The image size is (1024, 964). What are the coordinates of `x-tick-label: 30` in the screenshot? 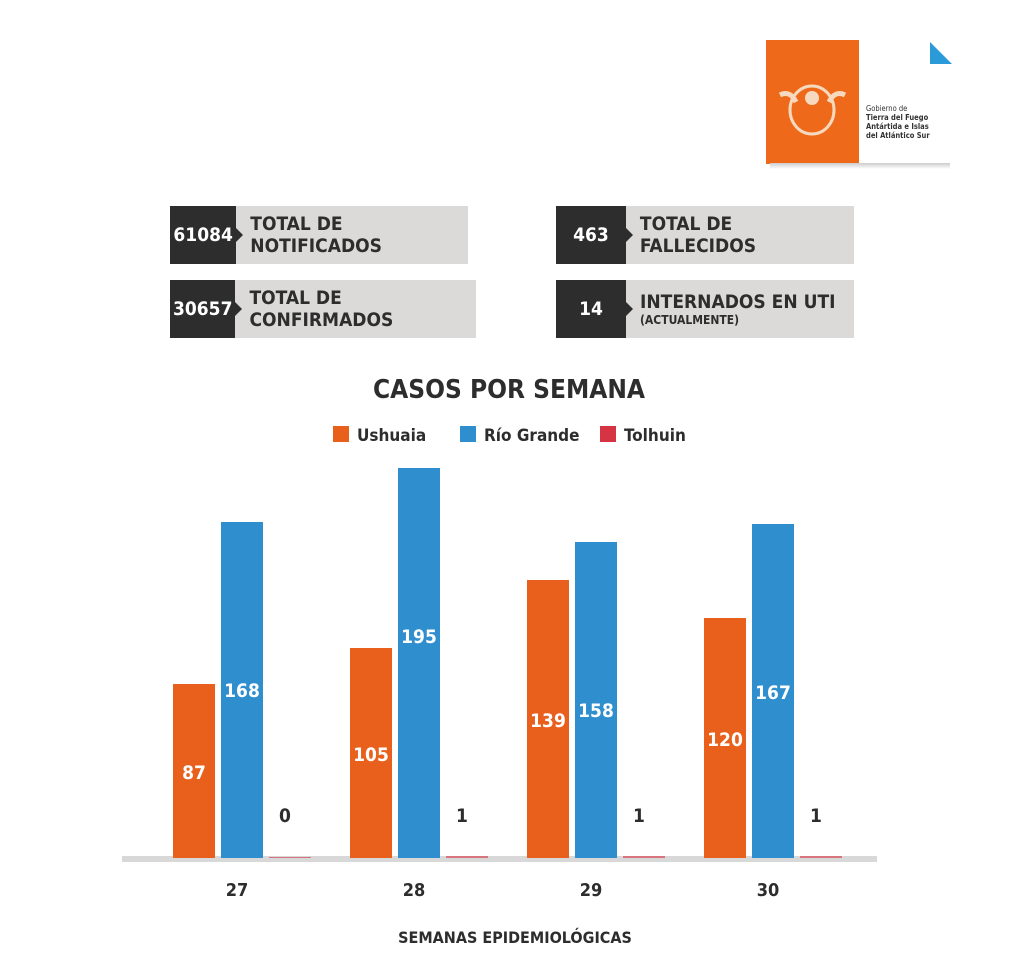 It's located at (768, 890).